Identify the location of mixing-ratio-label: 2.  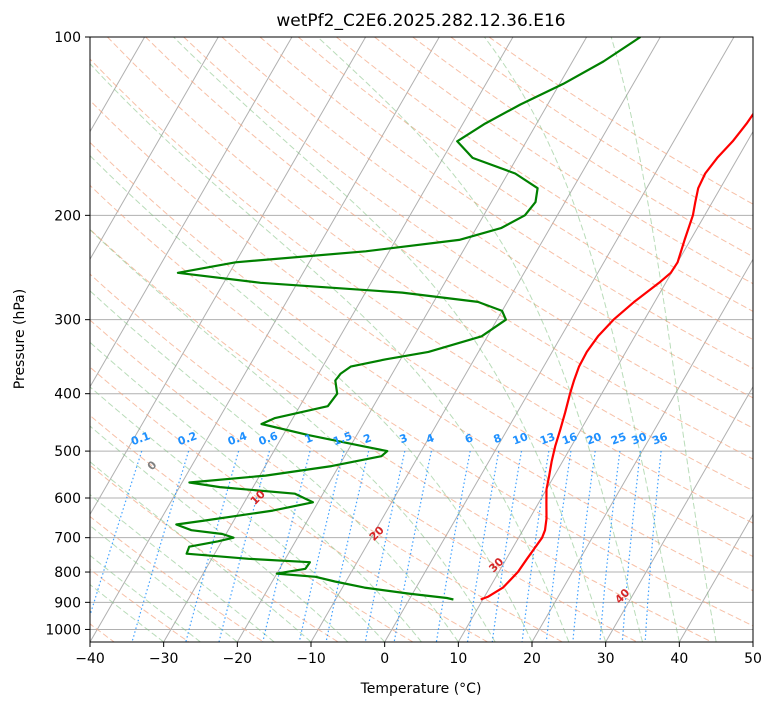
(368, 438).